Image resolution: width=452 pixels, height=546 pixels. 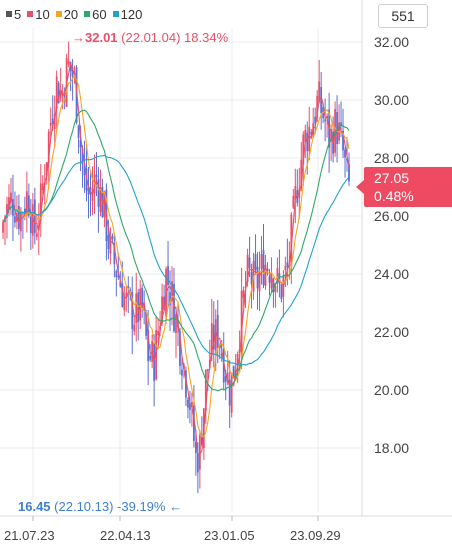 I want to click on min-price-annotation: 16.45 (22.10.13) -39.19% ←, so click(x=100, y=506).